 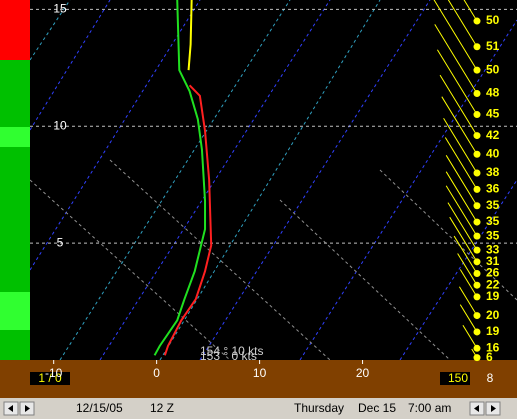 What do you see at coordinates (493, 135) in the screenshot?
I see `wind-speed-label: 42` at bounding box center [493, 135].